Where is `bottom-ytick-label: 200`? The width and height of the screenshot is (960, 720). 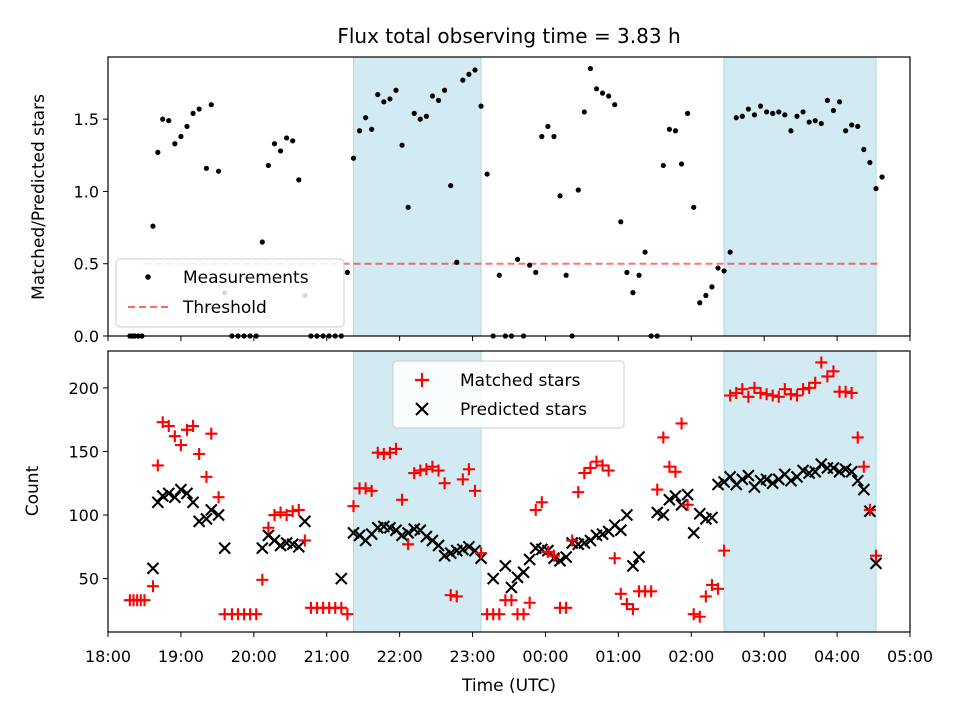 bottom-ytick-label: 200 is located at coordinates (83, 388).